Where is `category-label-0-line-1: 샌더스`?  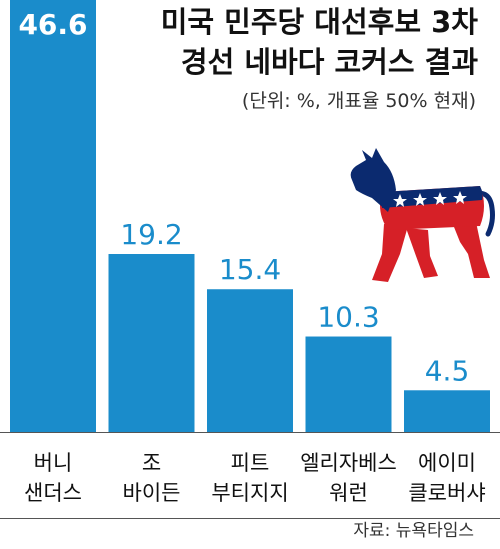
category-label-0-line-1: 샌더스 is located at coordinates (53, 493).